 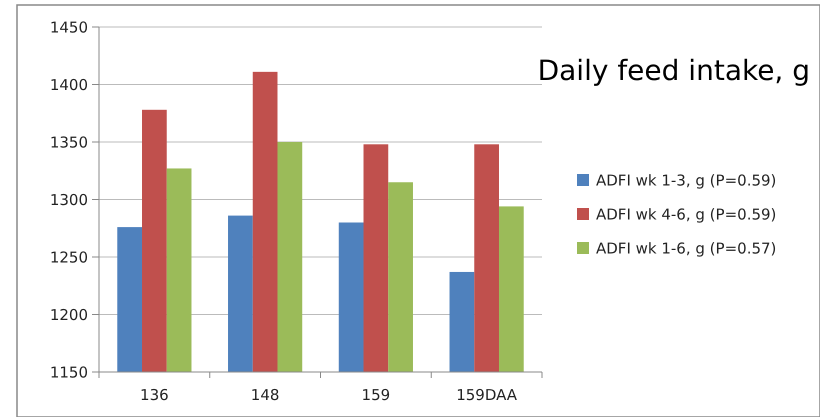 I want to click on y-tick-label: 1400, so click(x=69, y=85).